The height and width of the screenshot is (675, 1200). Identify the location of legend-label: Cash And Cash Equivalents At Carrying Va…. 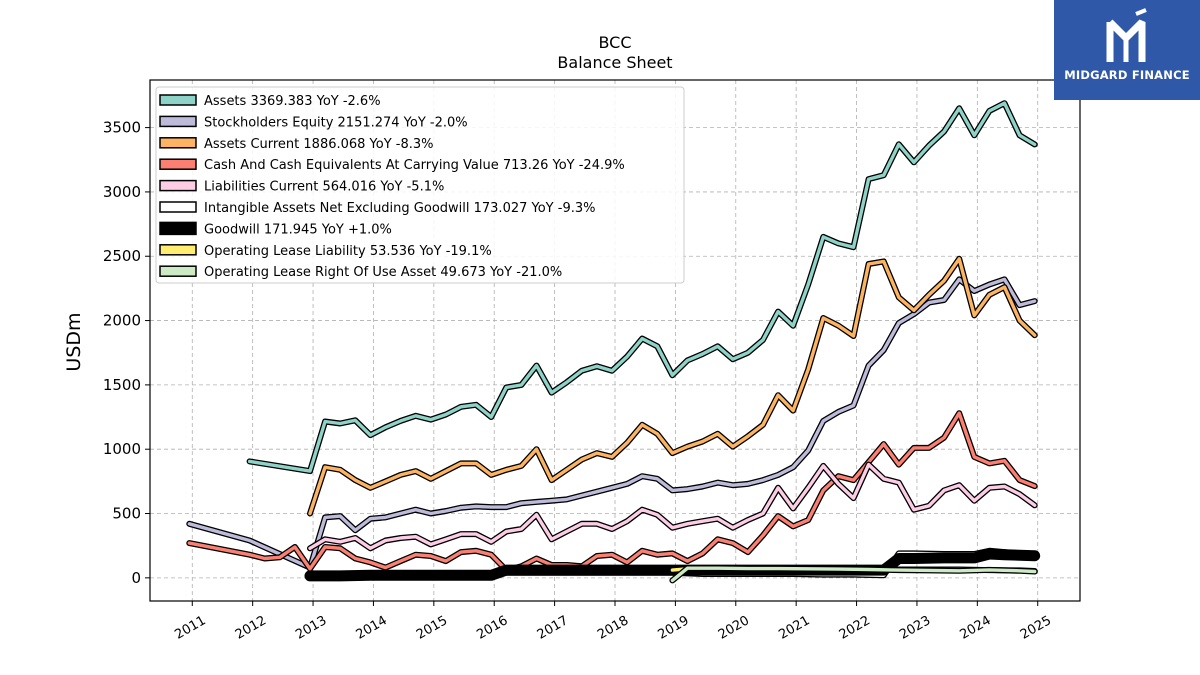
(414, 165).